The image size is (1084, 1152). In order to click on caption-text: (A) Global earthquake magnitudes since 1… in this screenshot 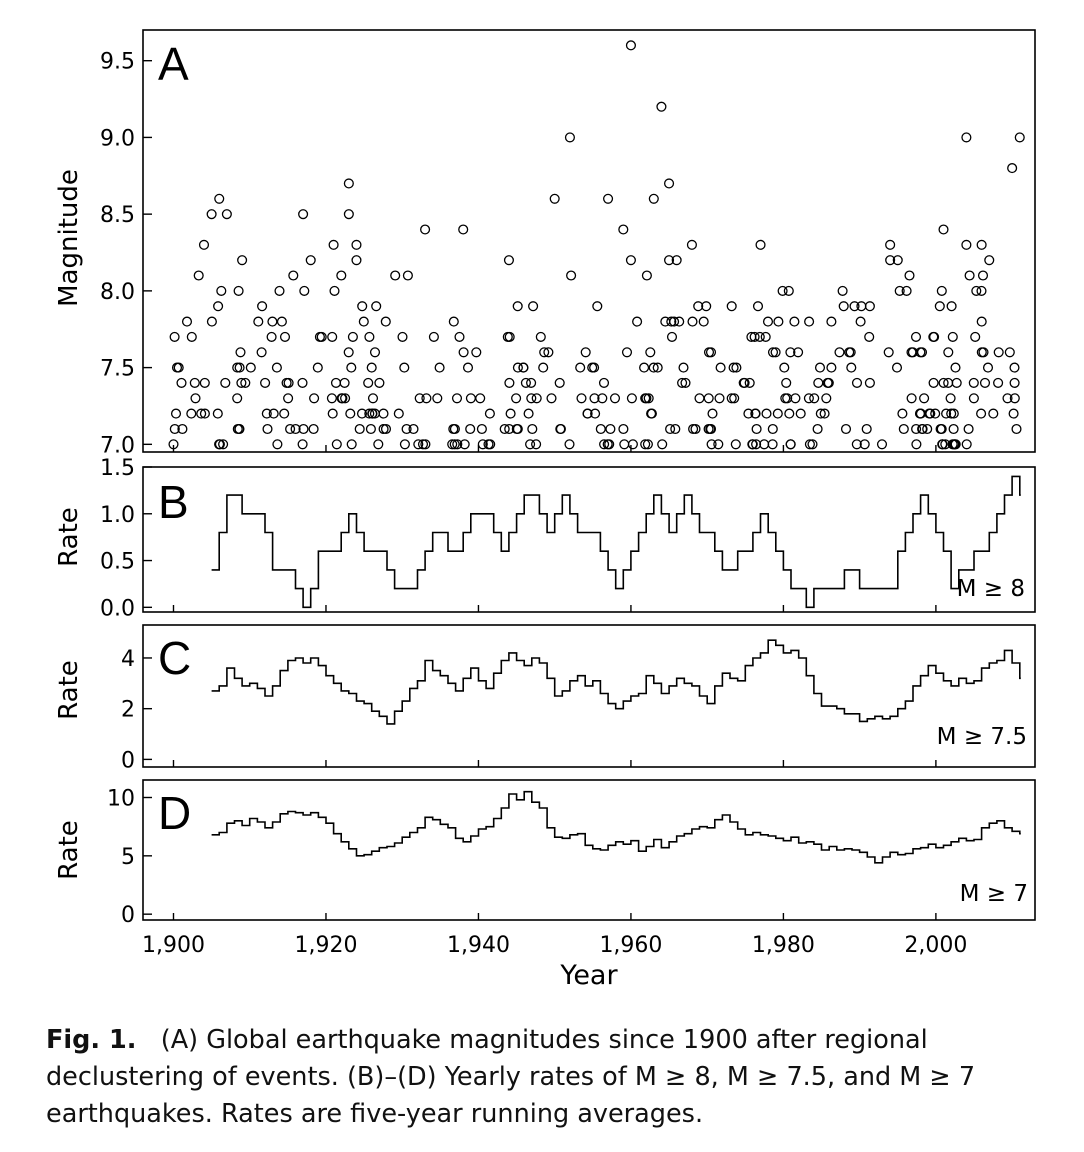, I will do `click(511, 1077)`.